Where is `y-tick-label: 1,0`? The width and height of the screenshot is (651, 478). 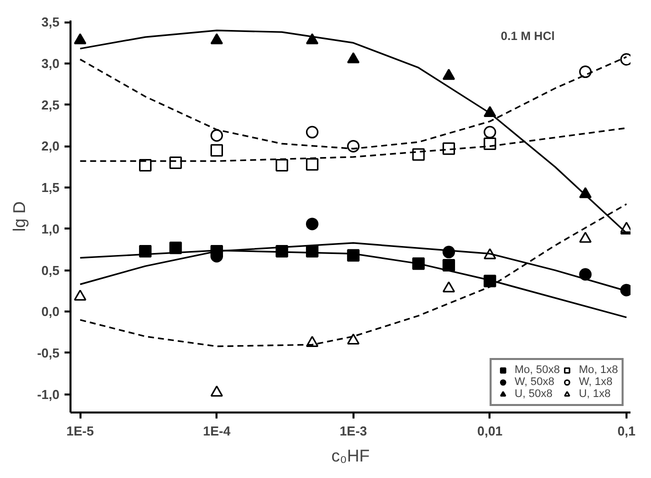 y-tick-label: 1,0 is located at coordinates (50, 228).